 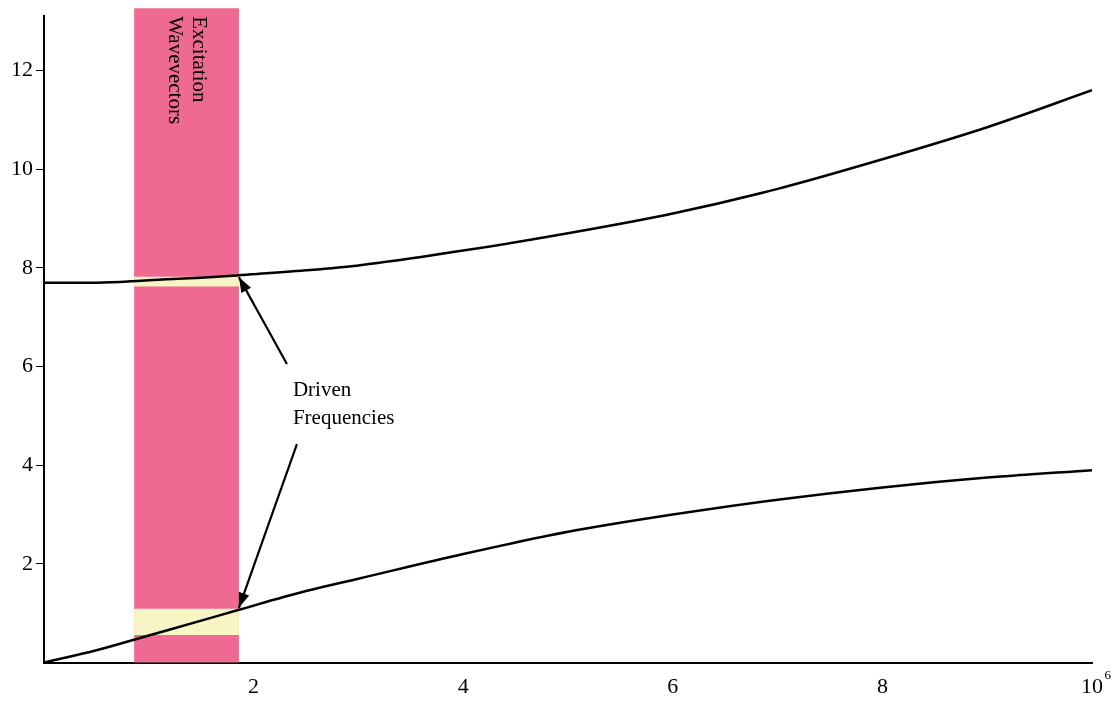 What do you see at coordinates (1108, 678) in the screenshot?
I see `text: ⁶` at bounding box center [1108, 678].